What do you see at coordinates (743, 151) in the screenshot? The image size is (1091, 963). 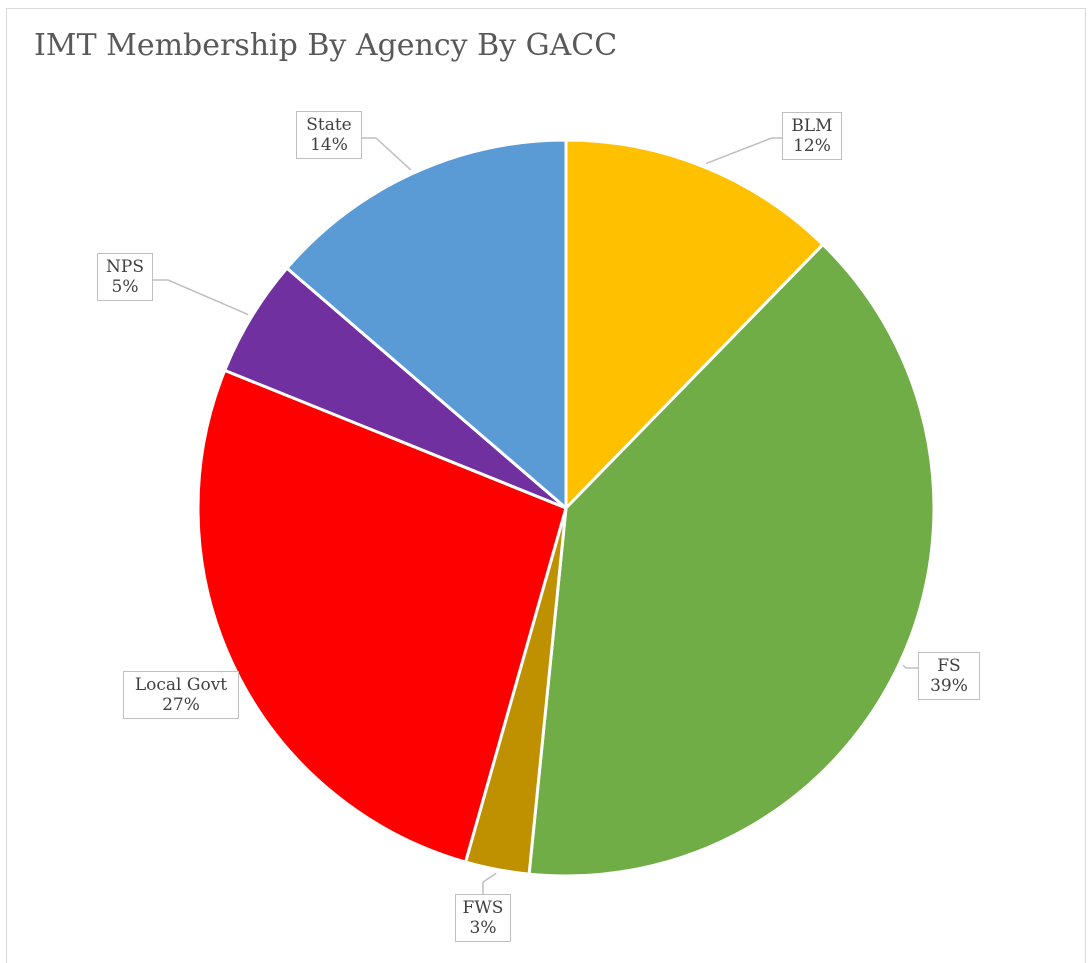 I see `leader-line-blm` at bounding box center [743, 151].